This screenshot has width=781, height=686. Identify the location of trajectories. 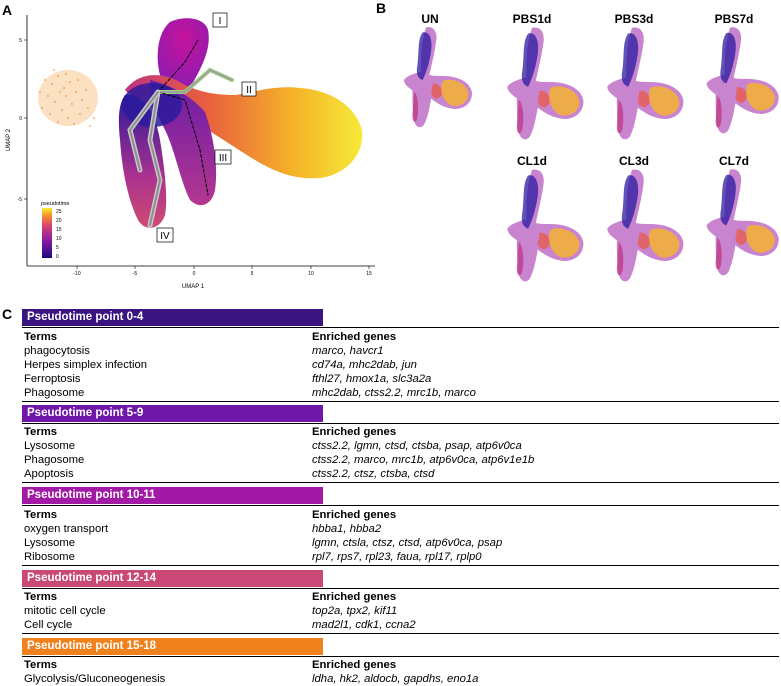
(180, 133).